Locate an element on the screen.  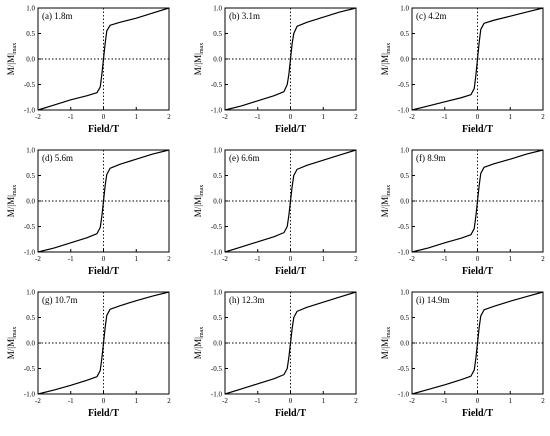
panel-label: (g) 10.7m is located at coordinates (60, 300).